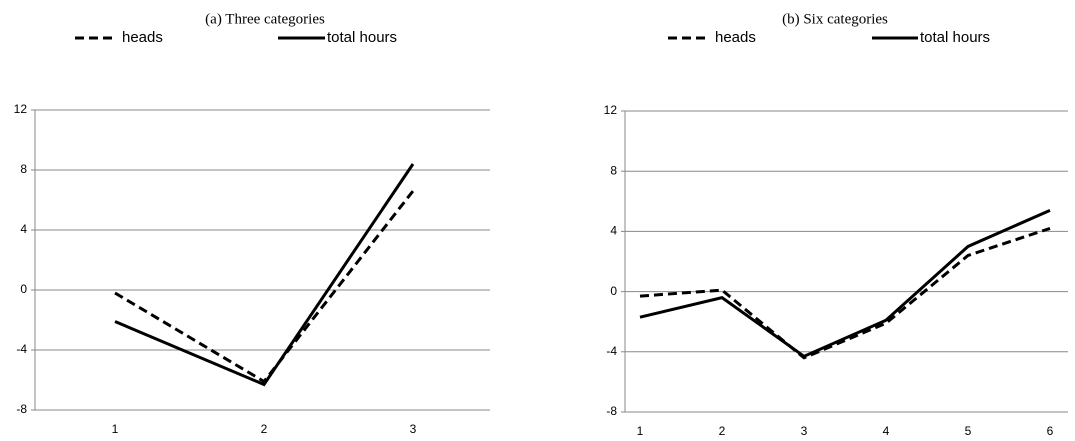 The width and height of the screenshot is (1075, 441). What do you see at coordinates (835, 19) in the screenshot?
I see `chart-title: (b) Six categories` at bounding box center [835, 19].